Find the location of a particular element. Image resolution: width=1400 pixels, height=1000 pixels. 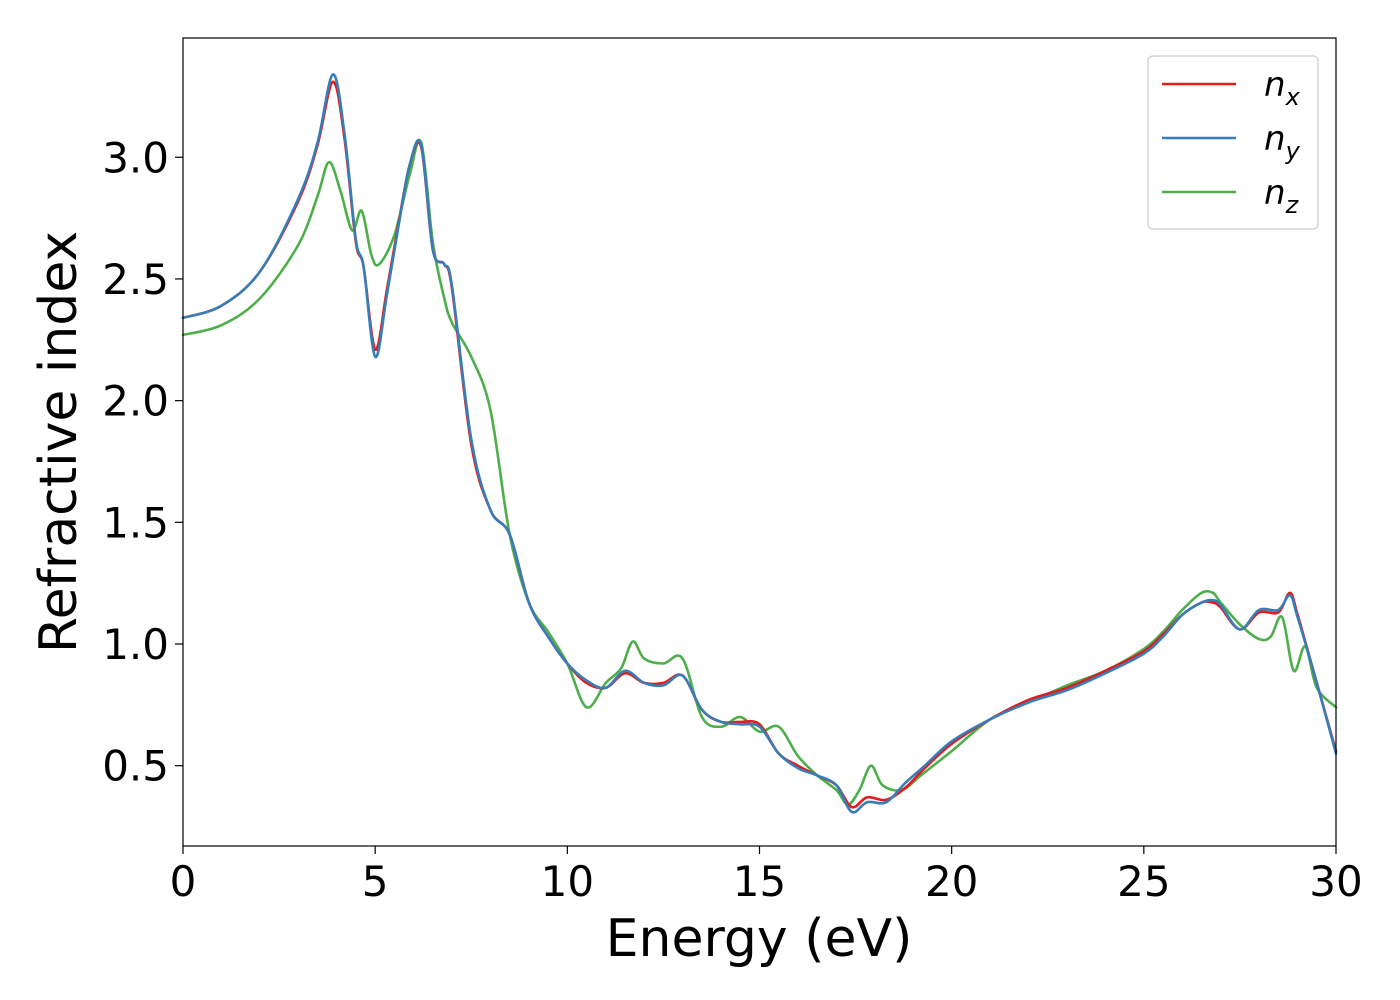

x-tick-label: 25 is located at coordinates (1143, 881).